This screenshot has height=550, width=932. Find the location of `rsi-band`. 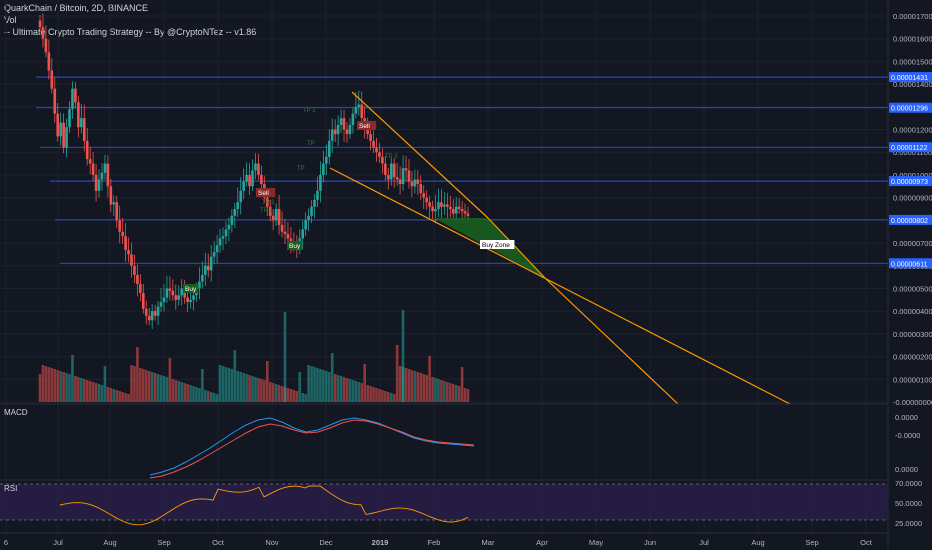

rsi-band is located at coordinates (444, 502).